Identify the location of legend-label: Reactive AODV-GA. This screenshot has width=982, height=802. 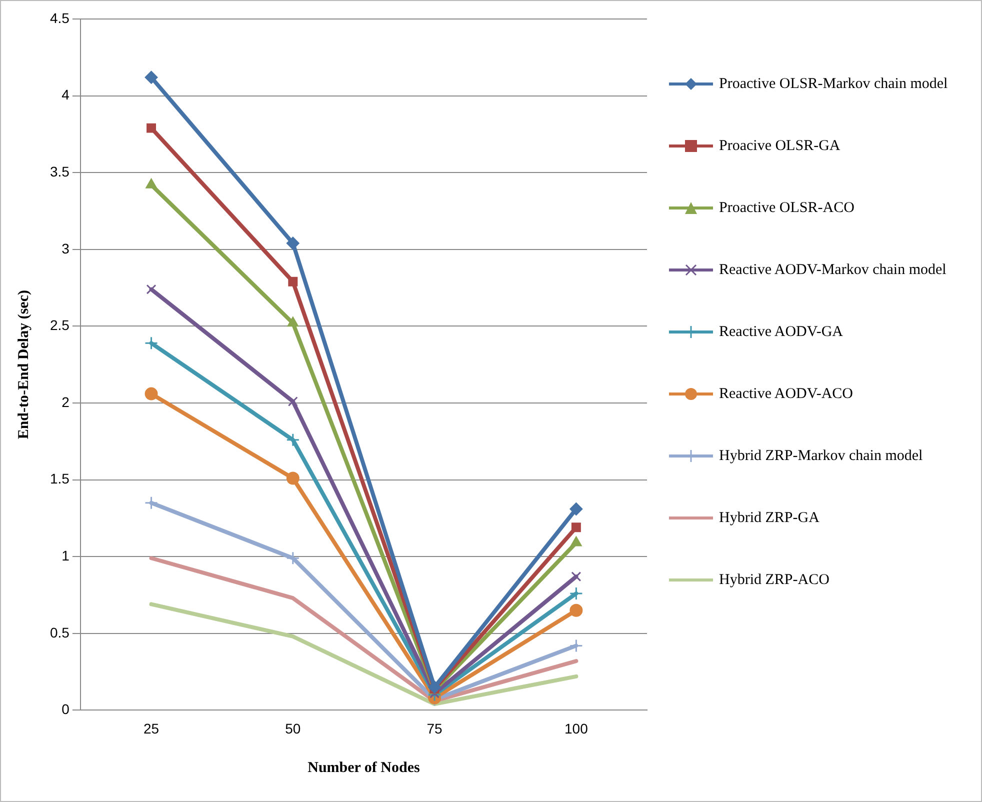
(781, 332).